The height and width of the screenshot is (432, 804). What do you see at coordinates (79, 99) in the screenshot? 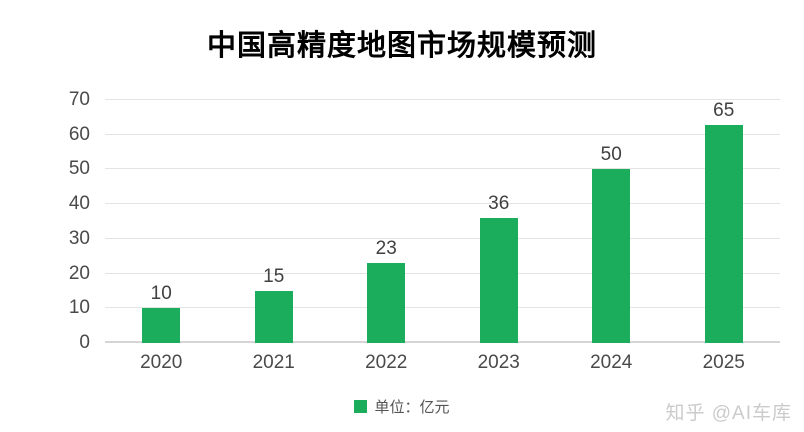
I see `y-tick-label: 70` at bounding box center [79, 99].